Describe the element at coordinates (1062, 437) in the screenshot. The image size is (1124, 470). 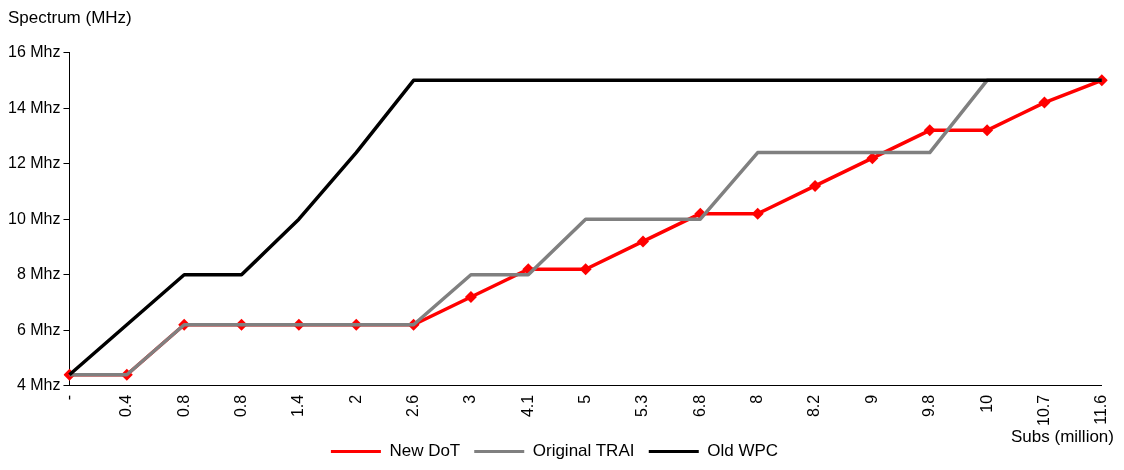
I see `x-axis-title: Subs (million)` at that location.